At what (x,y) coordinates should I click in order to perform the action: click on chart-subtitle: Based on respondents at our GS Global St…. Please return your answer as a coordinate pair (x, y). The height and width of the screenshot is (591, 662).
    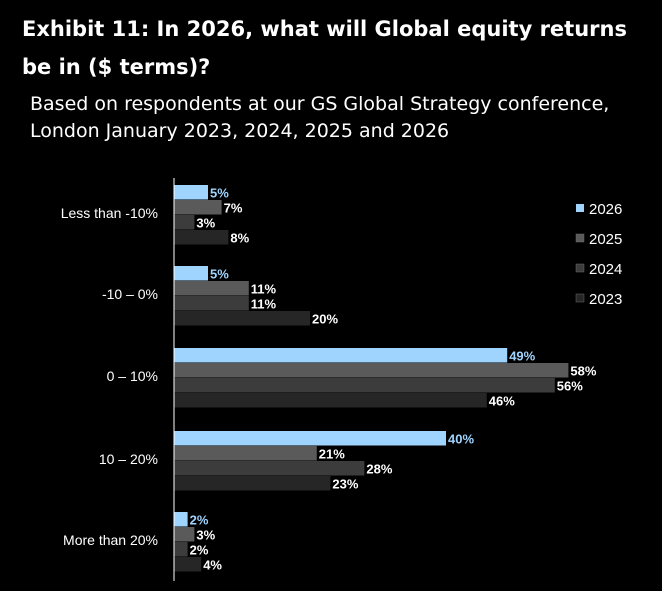
    Looking at the image, I should click on (320, 117).